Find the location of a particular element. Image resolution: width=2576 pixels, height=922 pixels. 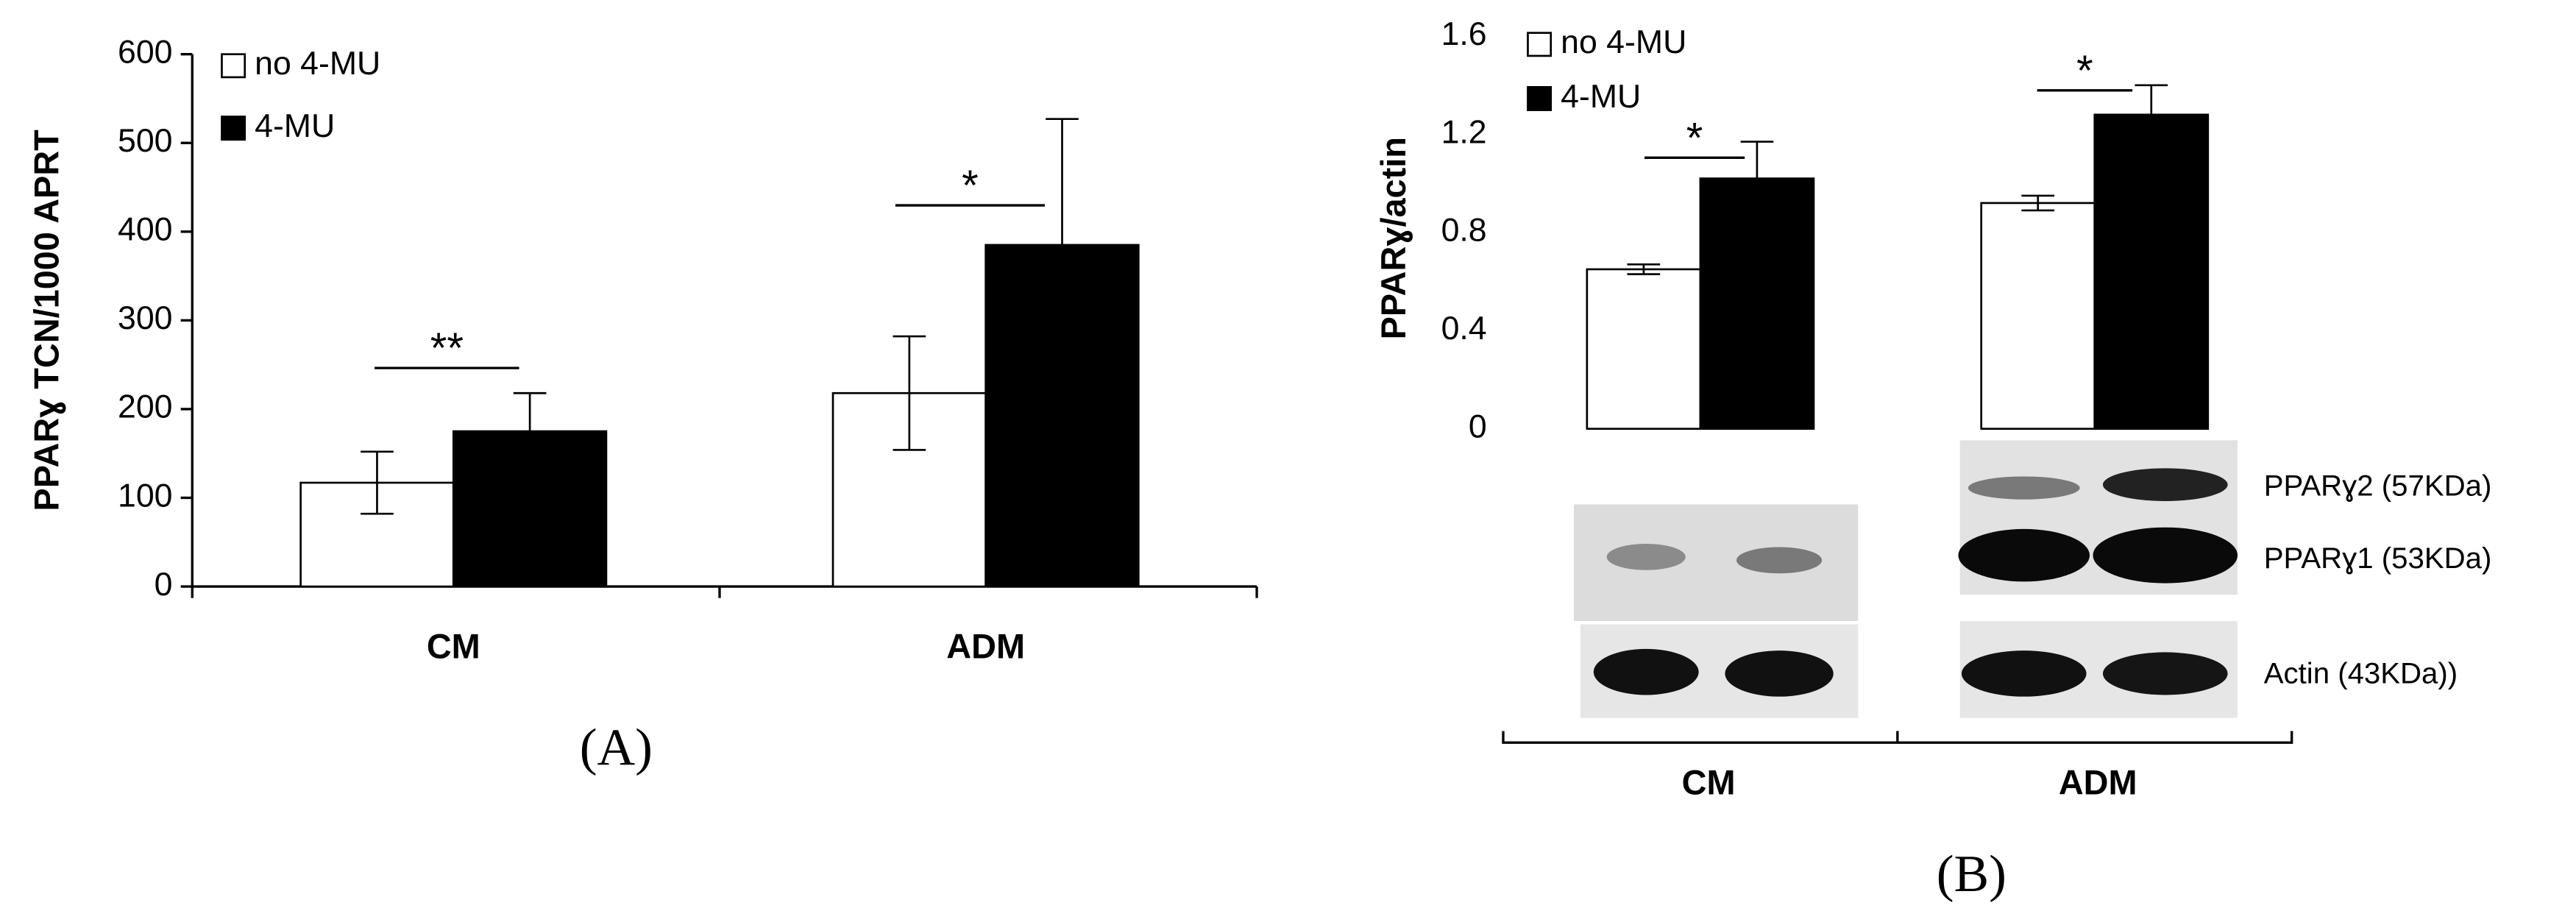

y-tick-label: 600 is located at coordinates (145, 52).